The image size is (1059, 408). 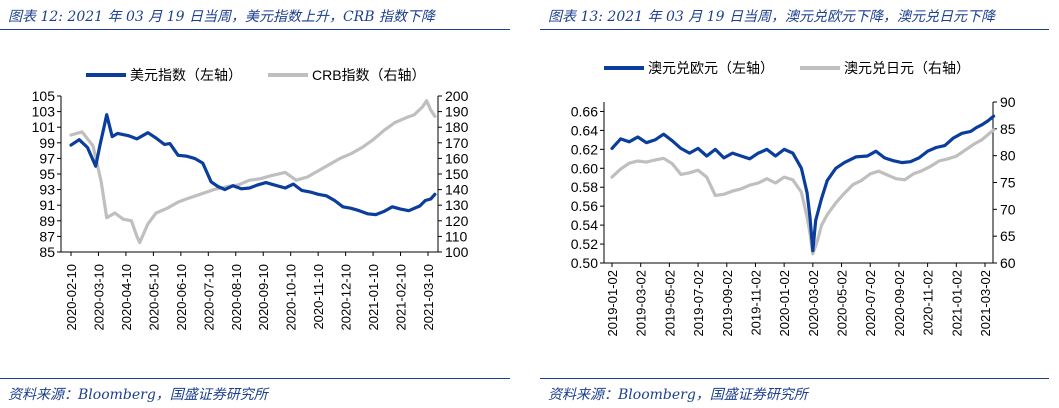 I want to click on x-tick-label: 2020-10-10, so click(x=291, y=297).